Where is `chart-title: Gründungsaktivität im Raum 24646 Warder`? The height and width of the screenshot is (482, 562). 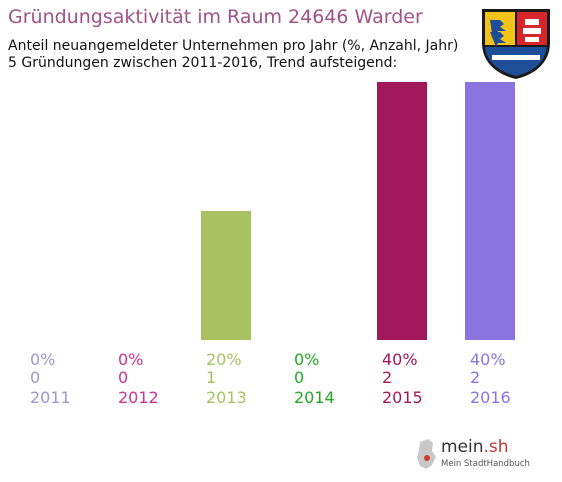
chart-title: Gründungsaktivität im Raum 24646 Warder is located at coordinates (215, 17).